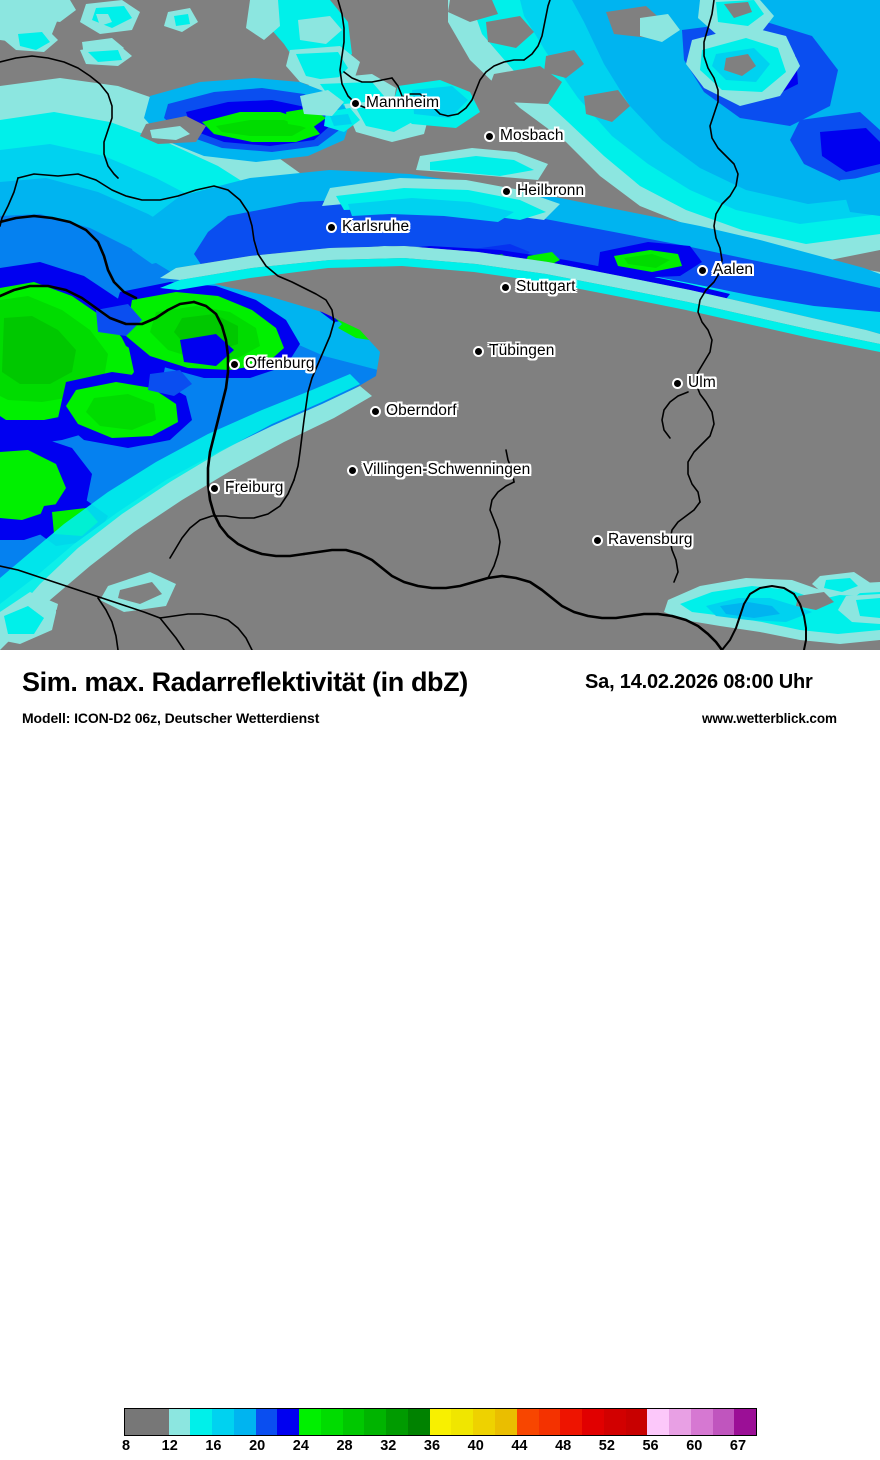 This screenshot has width=880, height=1460. What do you see at coordinates (388, 1446) in the screenshot?
I see `colorbar-tick: 32` at bounding box center [388, 1446].